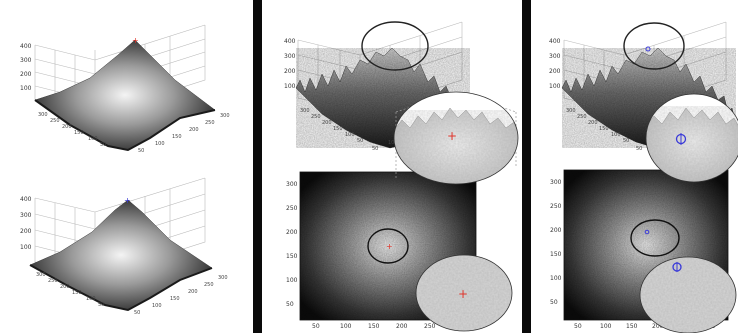  What do you see at coordinates (127, 200) in the screenshot?
I see `peak-marker-blue-plus: +` at bounding box center [127, 200].